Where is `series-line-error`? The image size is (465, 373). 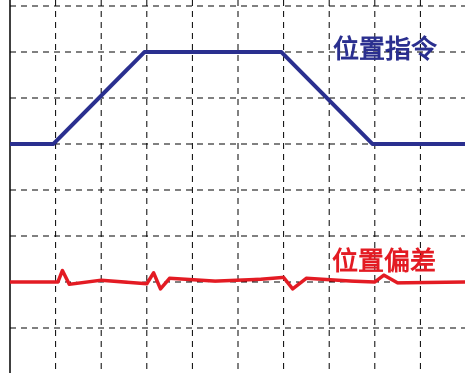
series-line-error is located at coordinates (237, 279).